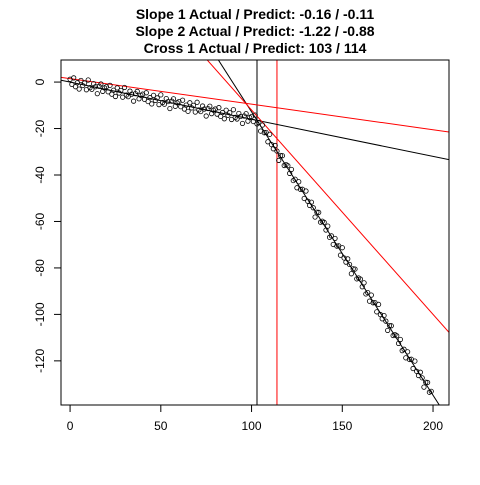 The height and width of the screenshot is (485, 480). Describe the element at coordinates (40, 221) in the screenshot. I see `y-tick-label: -60` at that location.